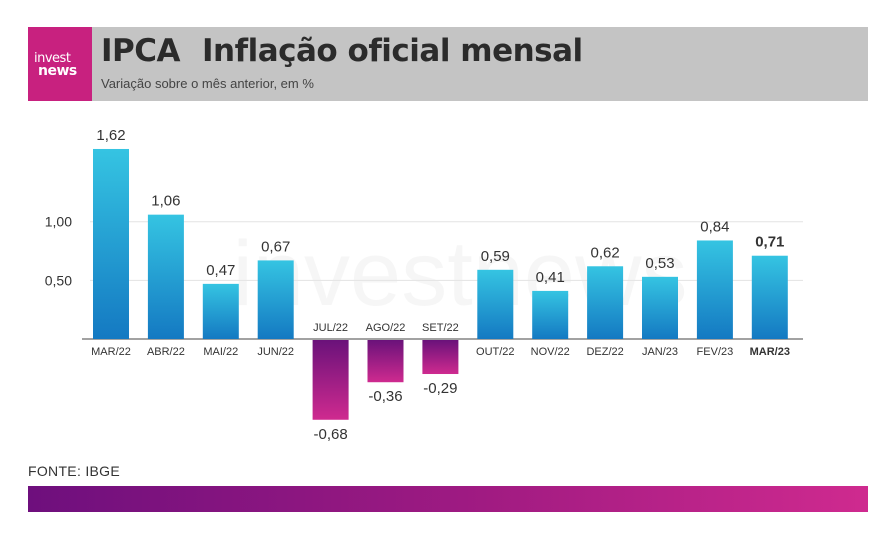 The width and height of the screenshot is (895, 540). What do you see at coordinates (448, 499) in the screenshot?
I see `bottom-gradient-bar` at bounding box center [448, 499].